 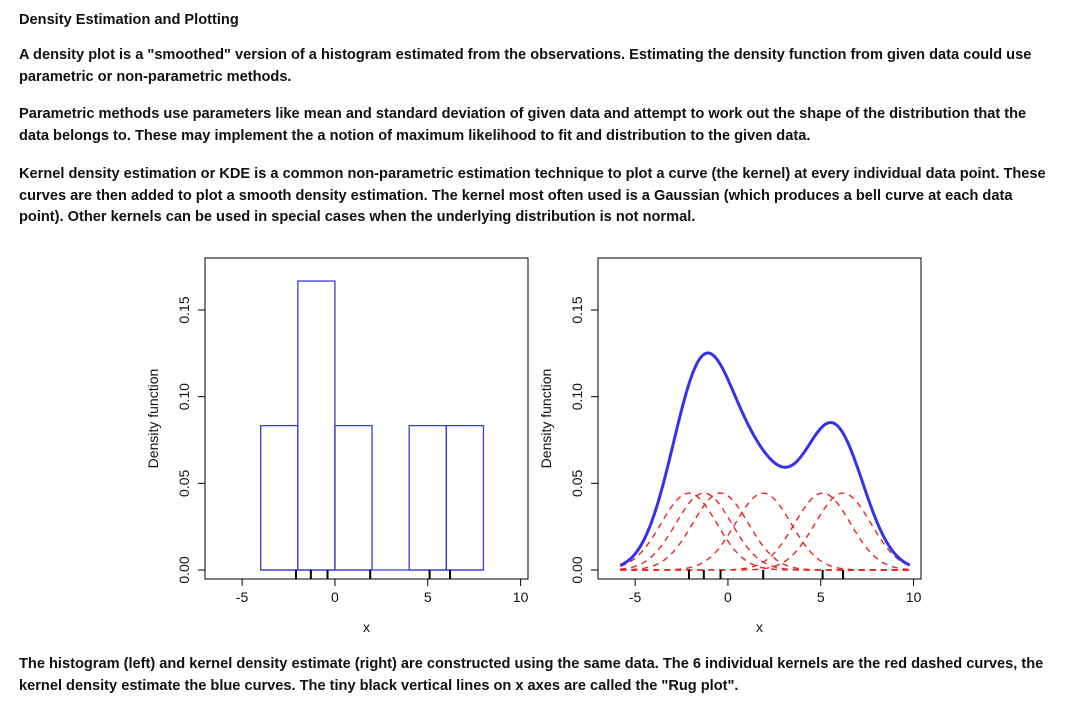 I want to click on kde-curve, so click(x=765, y=459).